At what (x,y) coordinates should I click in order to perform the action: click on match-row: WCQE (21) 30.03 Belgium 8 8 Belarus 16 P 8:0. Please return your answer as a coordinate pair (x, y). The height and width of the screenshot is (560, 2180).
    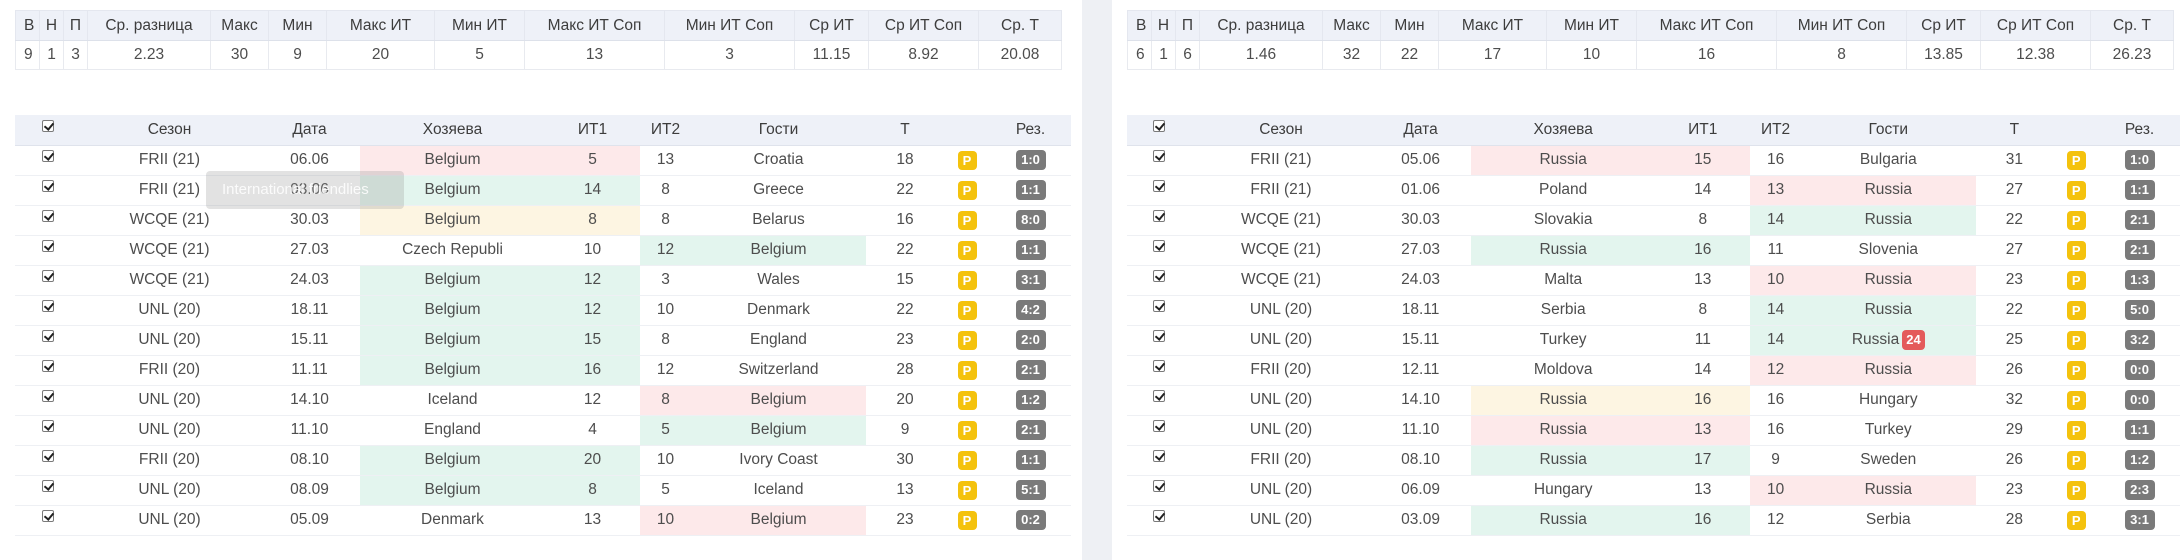
    Looking at the image, I should click on (543, 220).